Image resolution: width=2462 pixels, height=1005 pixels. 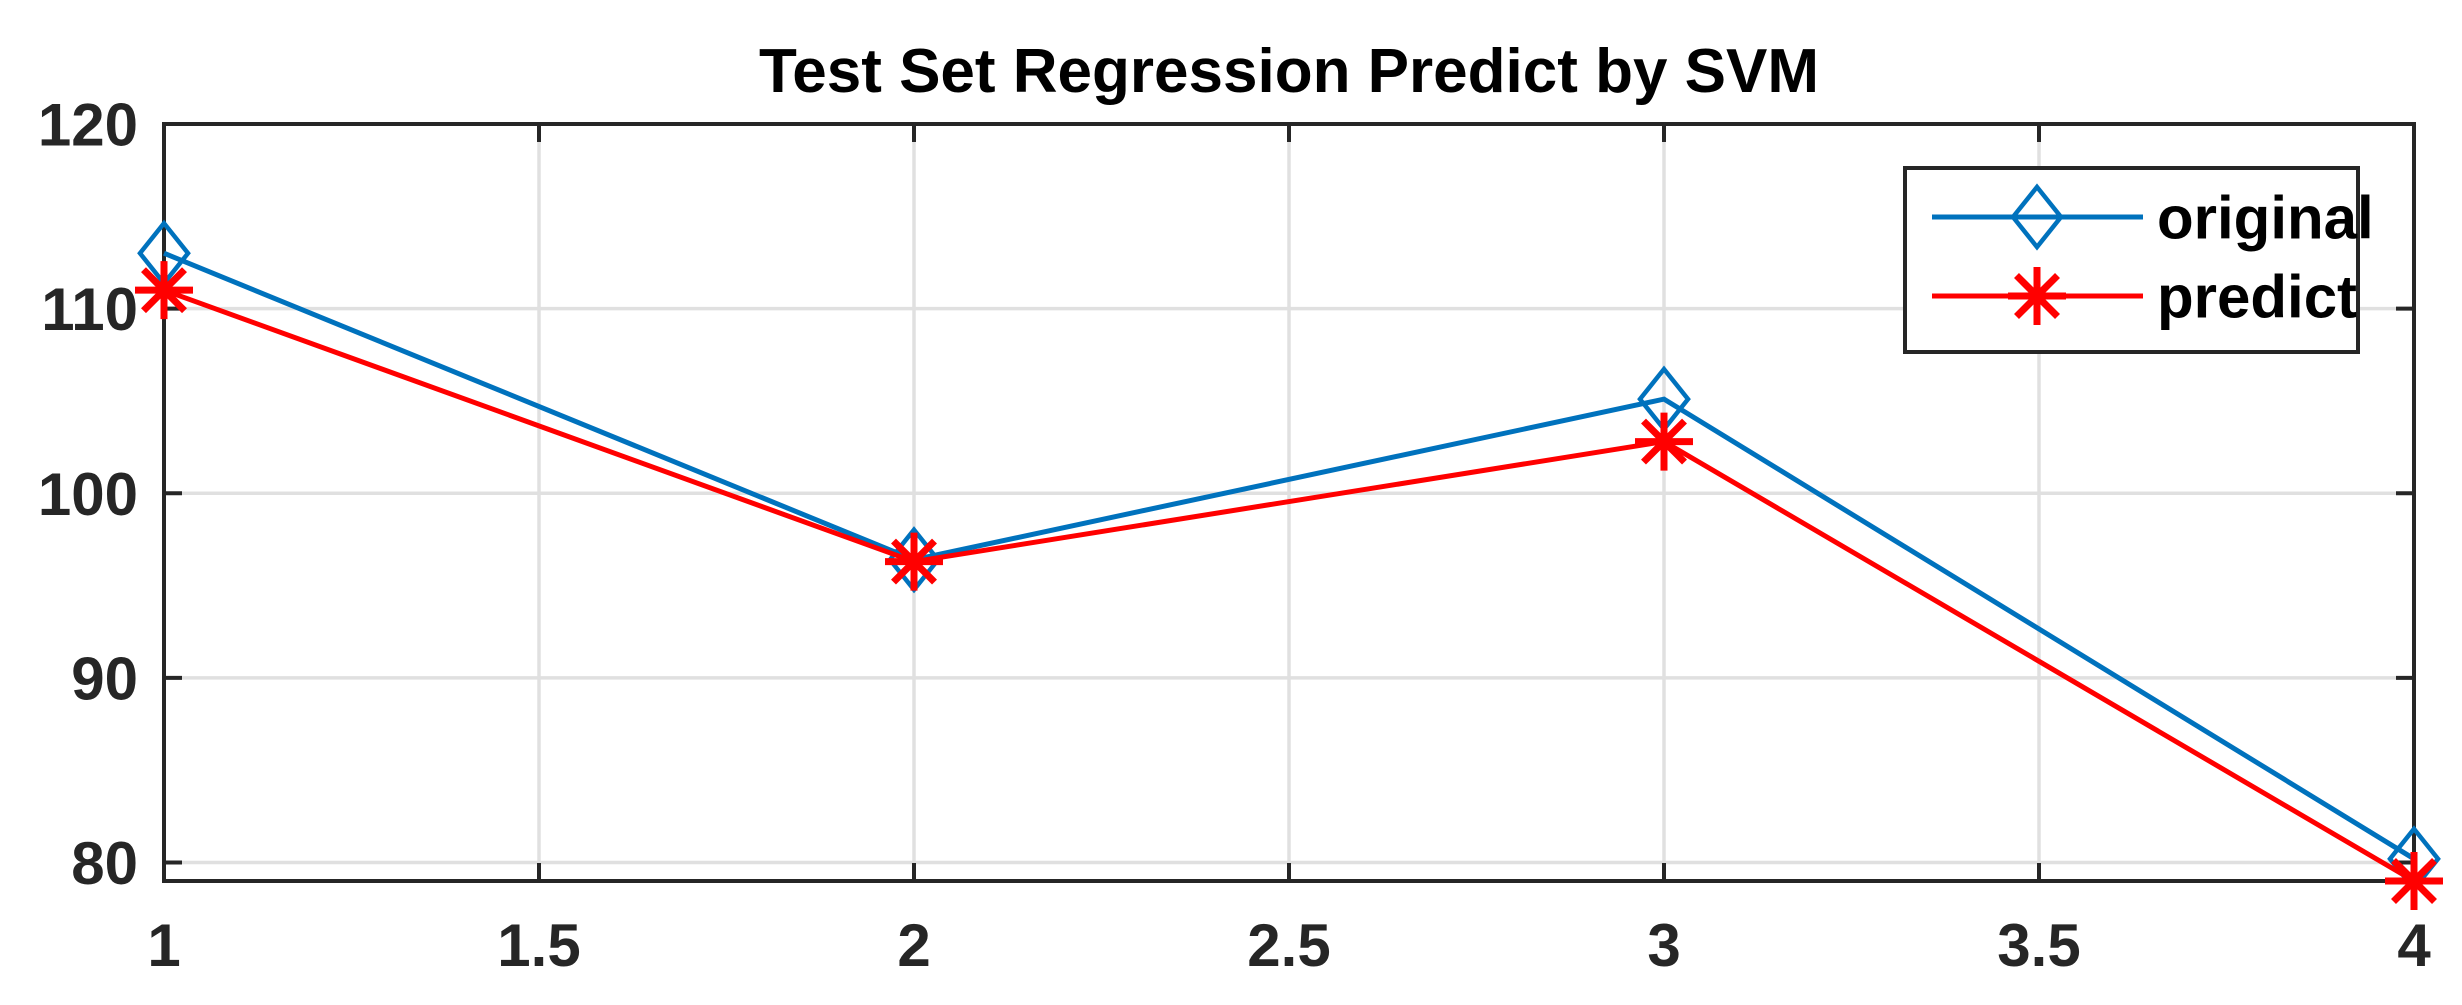 What do you see at coordinates (163, 945) in the screenshot?
I see `x-tick-label-0: 1` at bounding box center [163, 945].